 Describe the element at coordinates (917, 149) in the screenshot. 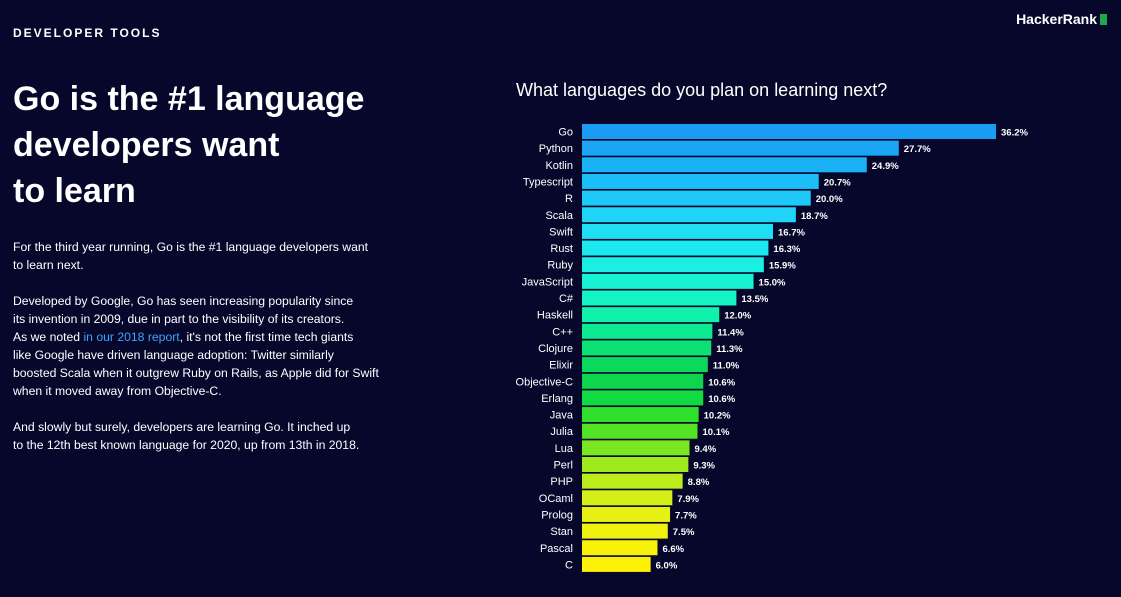

I see `value-label: 27.7%` at that location.